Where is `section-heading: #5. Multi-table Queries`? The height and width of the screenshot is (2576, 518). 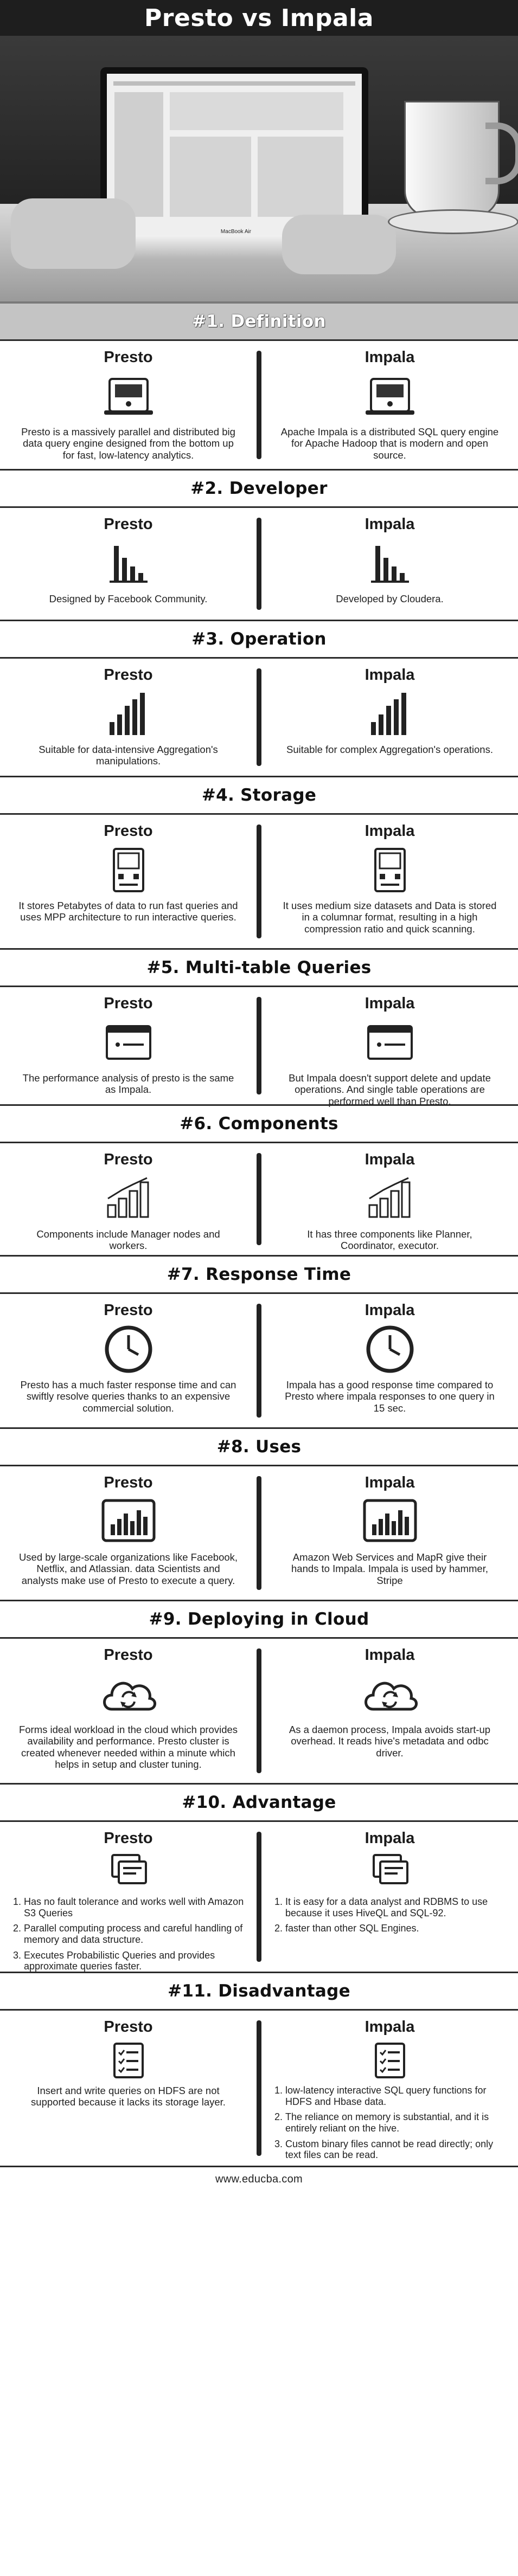 section-heading: #5. Multi-table Queries is located at coordinates (259, 967).